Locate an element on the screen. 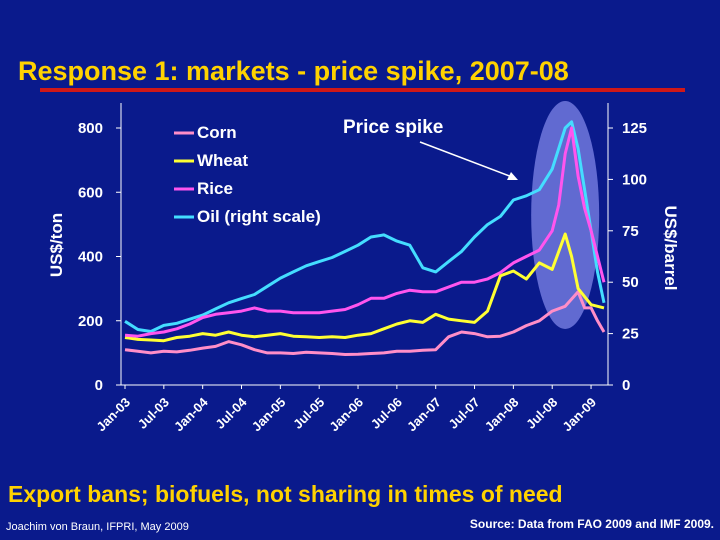 This screenshot has width=720, height=540. x-tick-label: Jan-08 is located at coordinates (502, 415).